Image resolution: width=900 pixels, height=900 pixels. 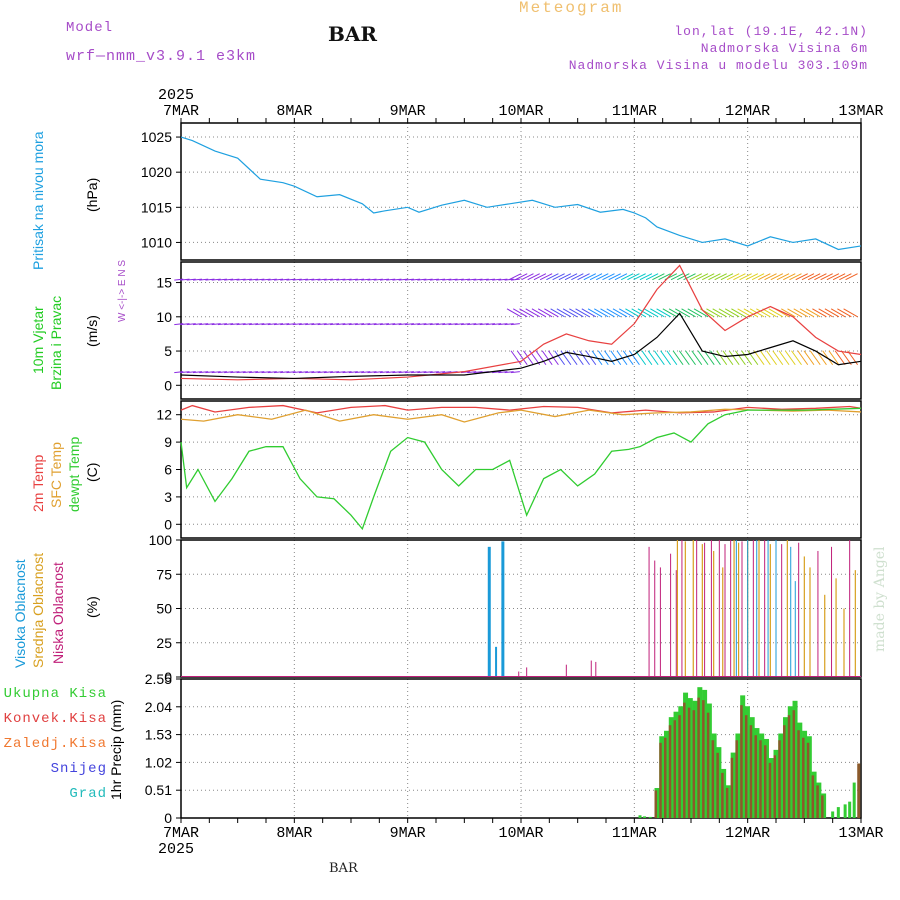 I want to click on time-tick-bottom: 7MAR, so click(x=181, y=833).